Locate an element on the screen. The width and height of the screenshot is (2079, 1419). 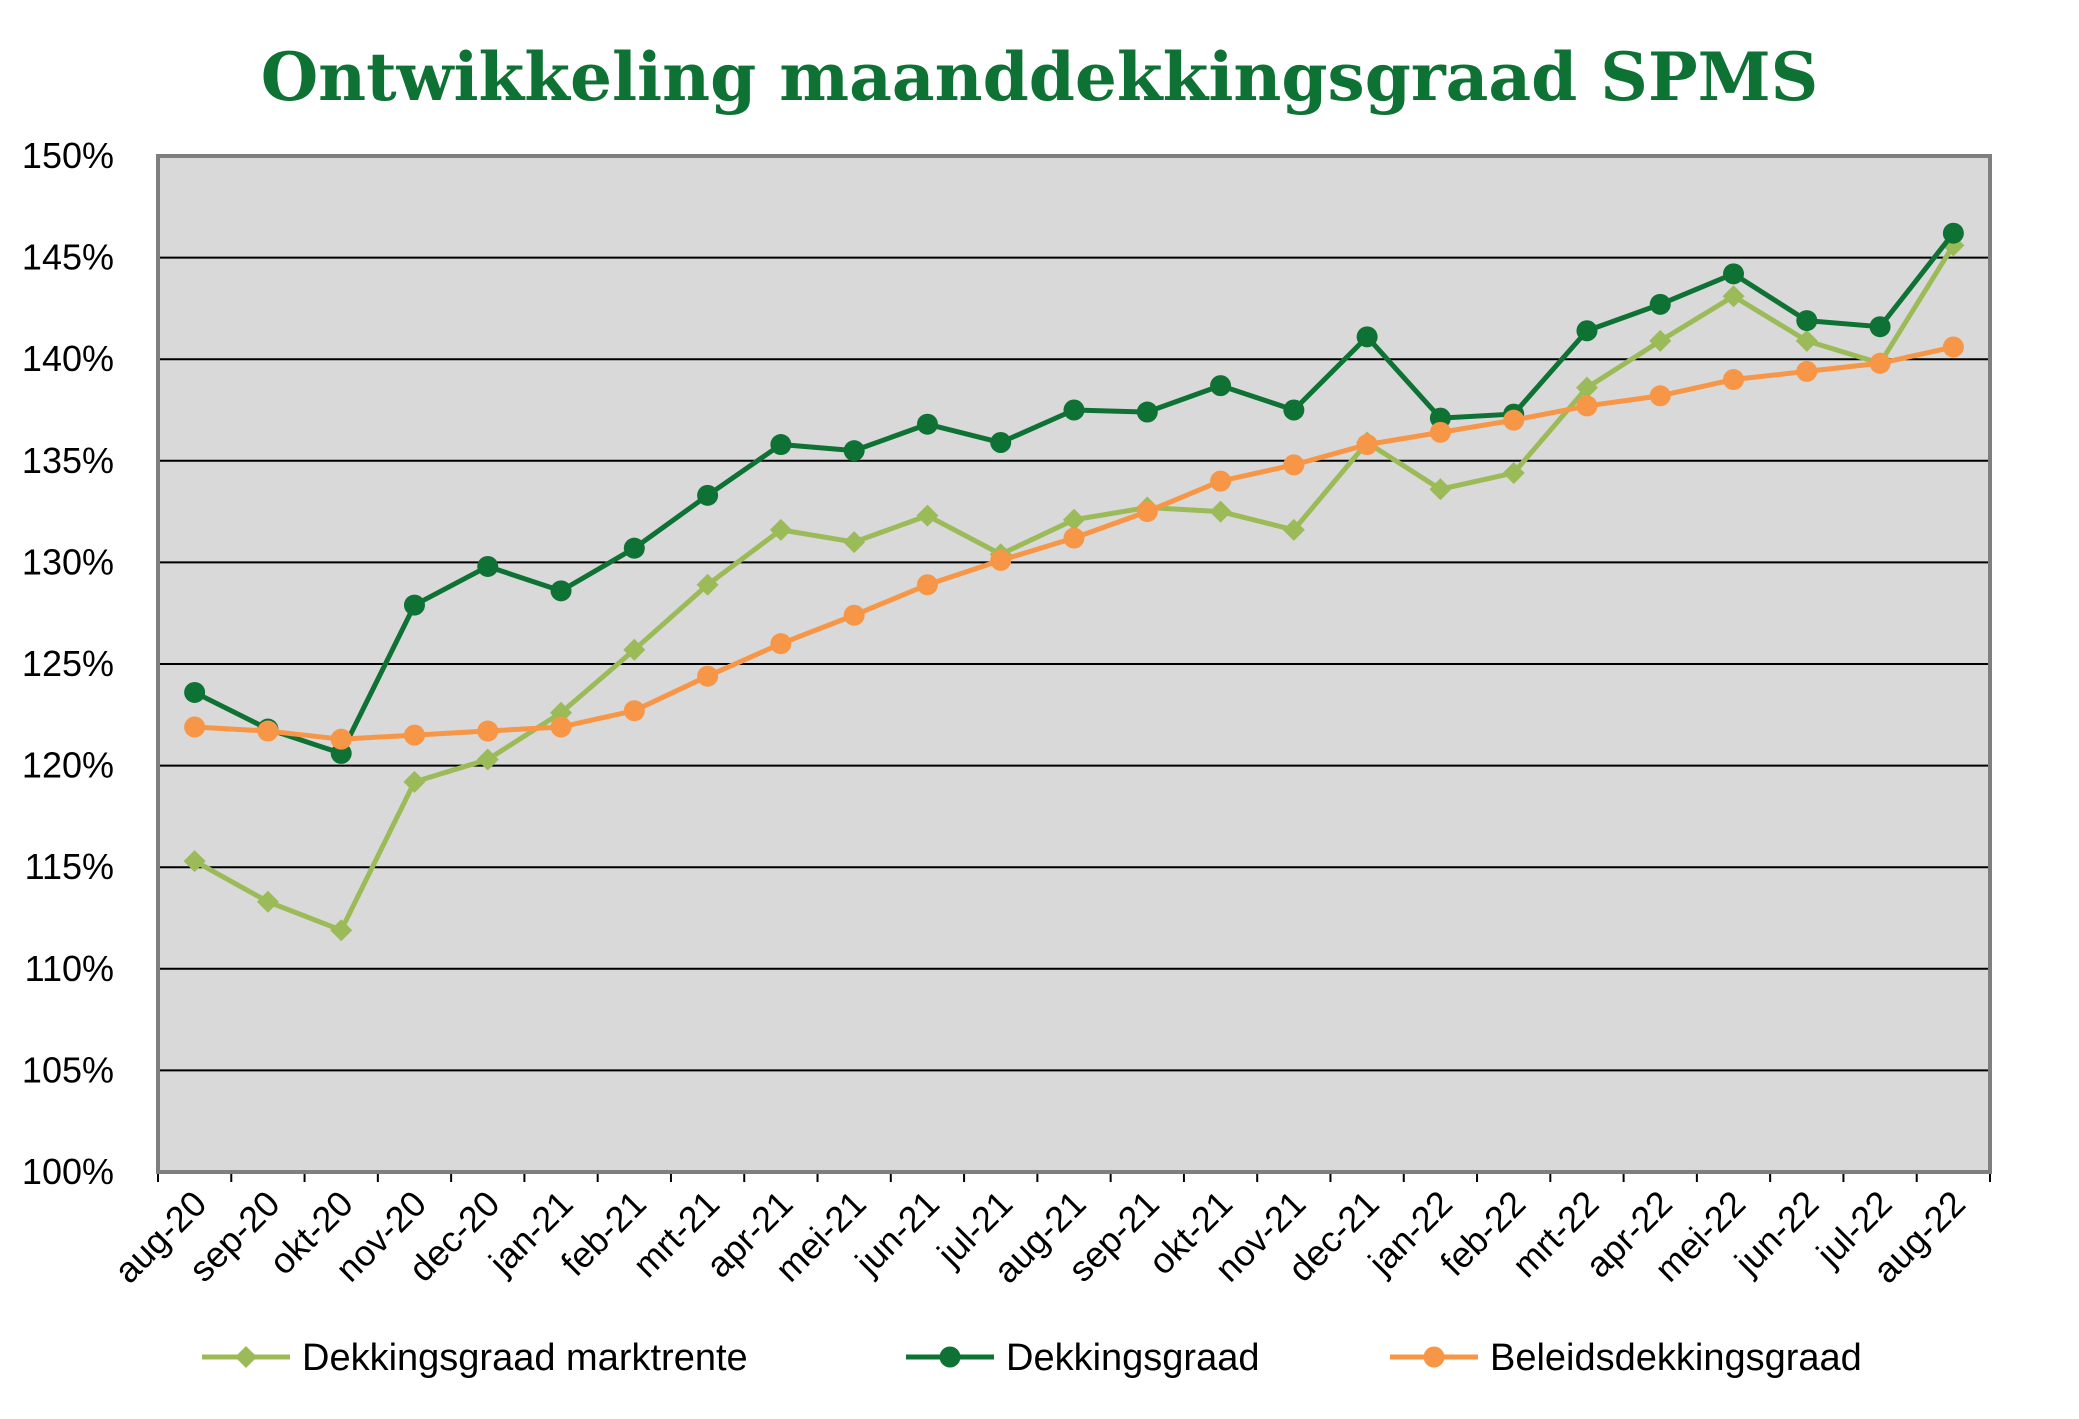
y-tick-label: 110% is located at coordinates (69, 968).